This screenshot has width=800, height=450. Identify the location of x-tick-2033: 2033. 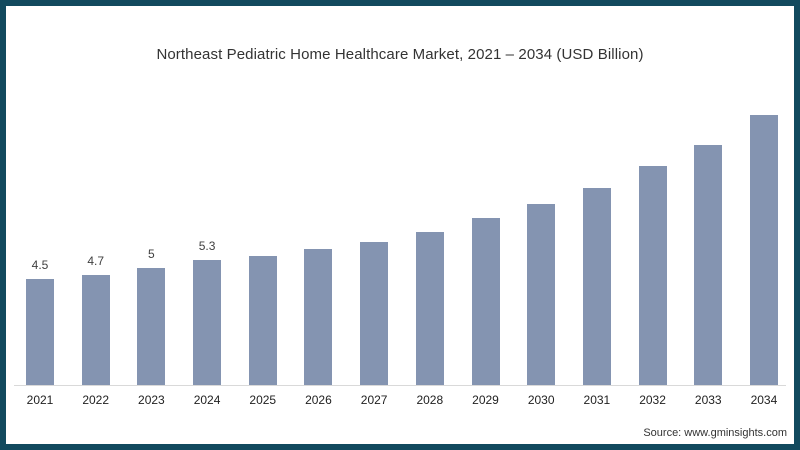
(708, 400).